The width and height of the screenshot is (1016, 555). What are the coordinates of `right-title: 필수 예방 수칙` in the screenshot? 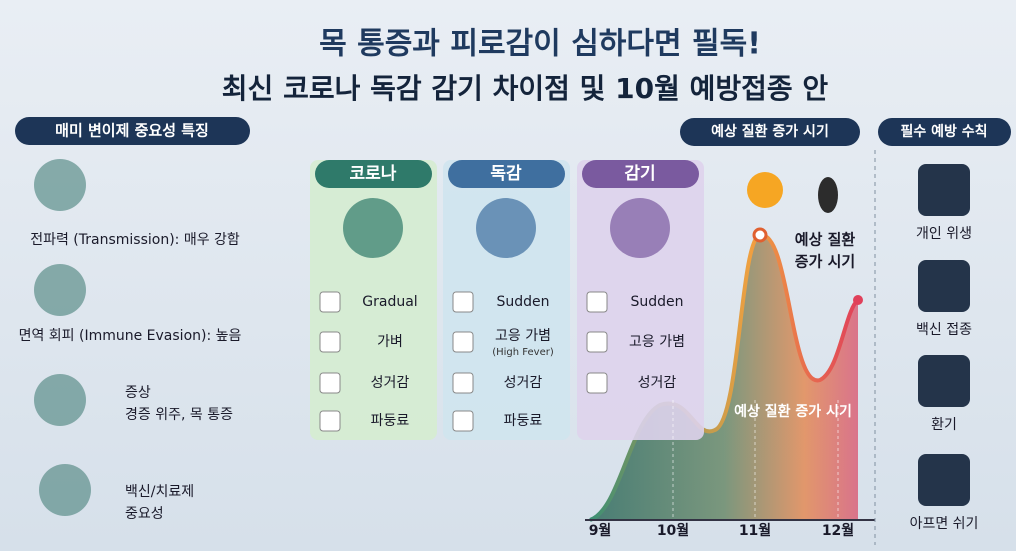 It's located at (943, 131).